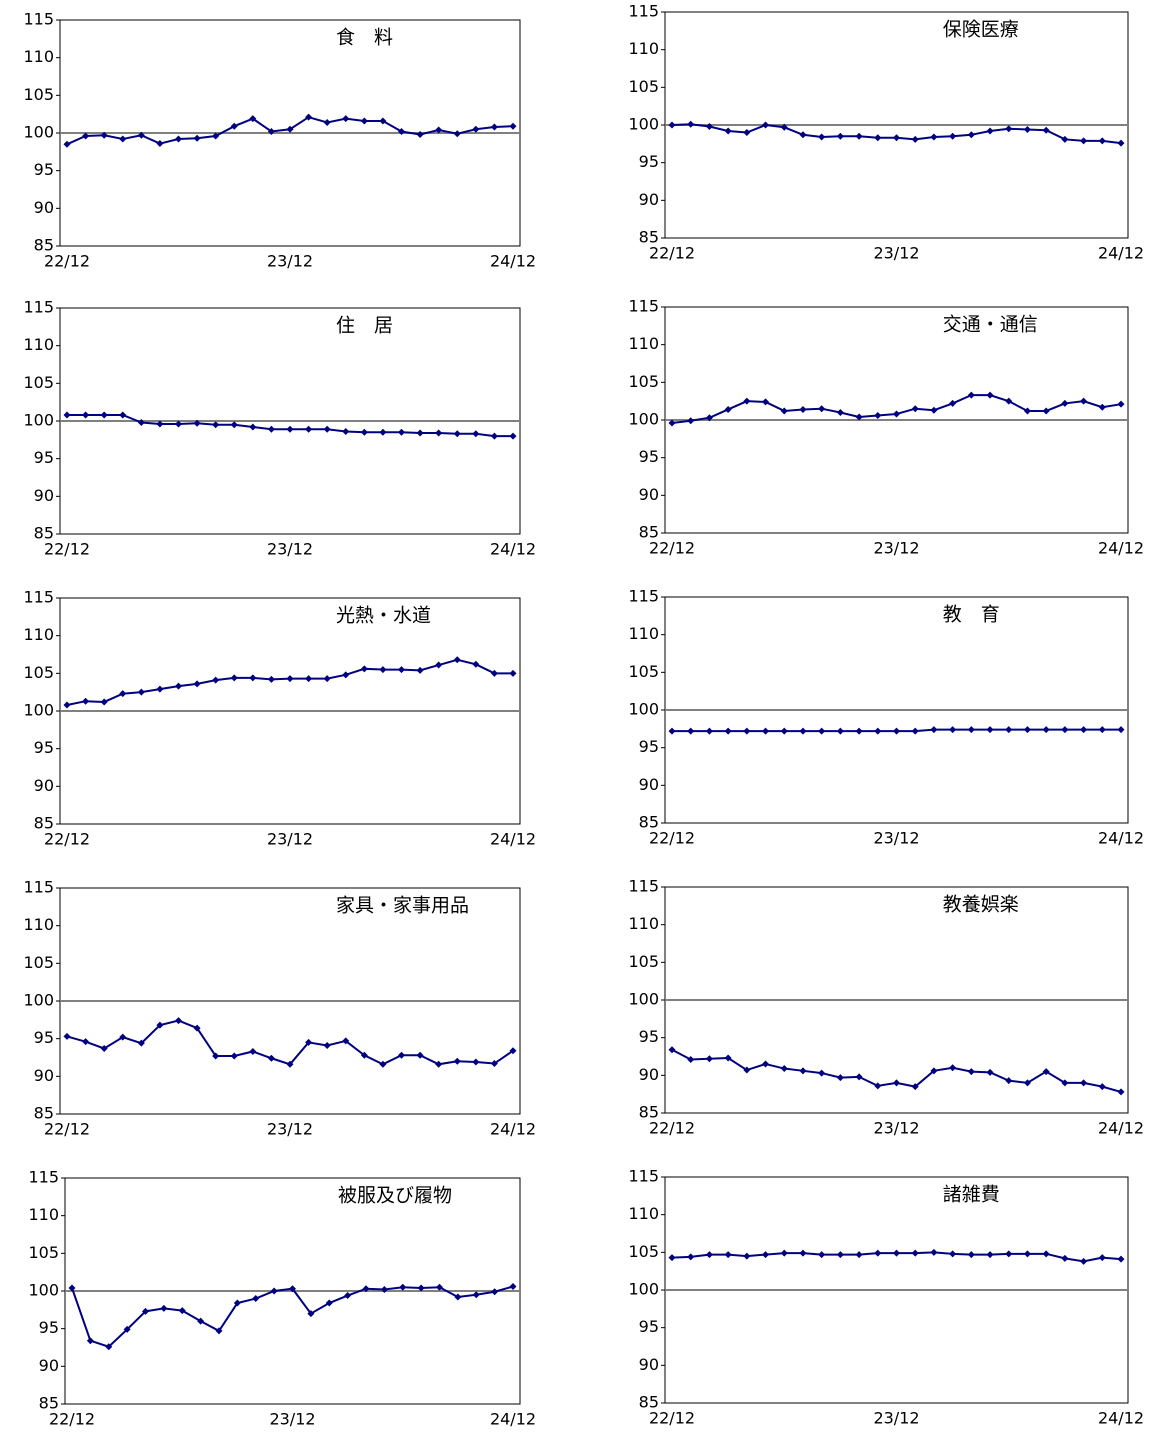 The width and height of the screenshot is (1158, 1440). Describe the element at coordinates (981, 905) in the screenshot. I see `chart-title: 教養娯楽` at that location.